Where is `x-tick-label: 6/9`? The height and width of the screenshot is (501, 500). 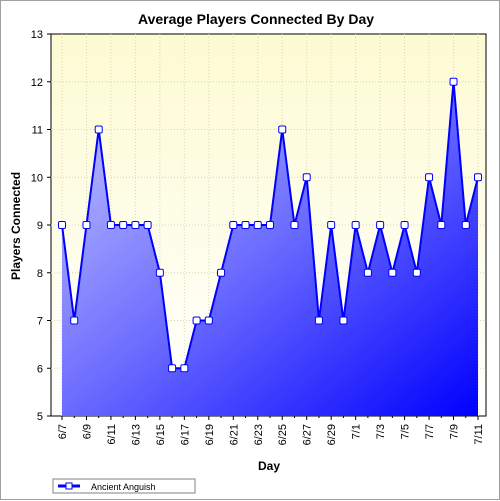
x-tick-label: 6/9 is located at coordinates (87, 431).